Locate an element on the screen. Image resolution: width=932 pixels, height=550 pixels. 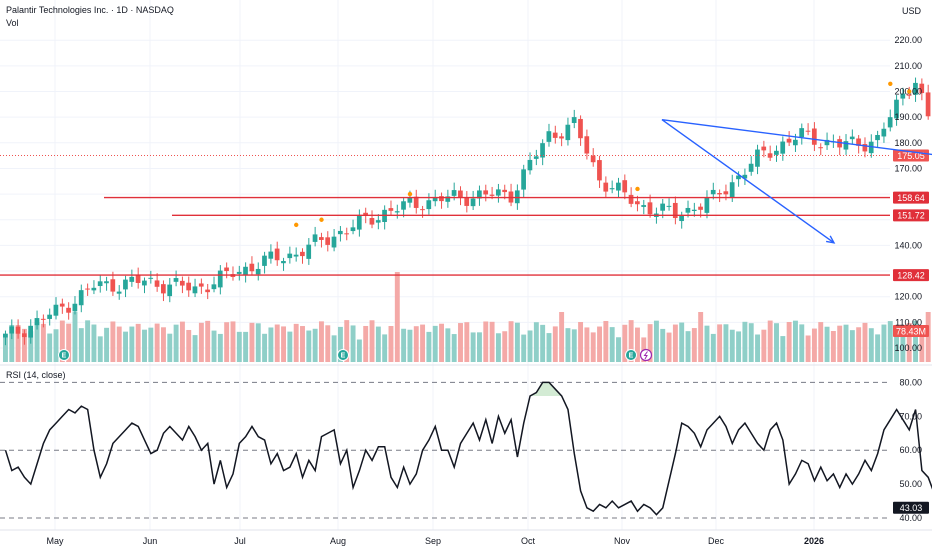
time-tick: Oct is located at coordinates (528, 541).